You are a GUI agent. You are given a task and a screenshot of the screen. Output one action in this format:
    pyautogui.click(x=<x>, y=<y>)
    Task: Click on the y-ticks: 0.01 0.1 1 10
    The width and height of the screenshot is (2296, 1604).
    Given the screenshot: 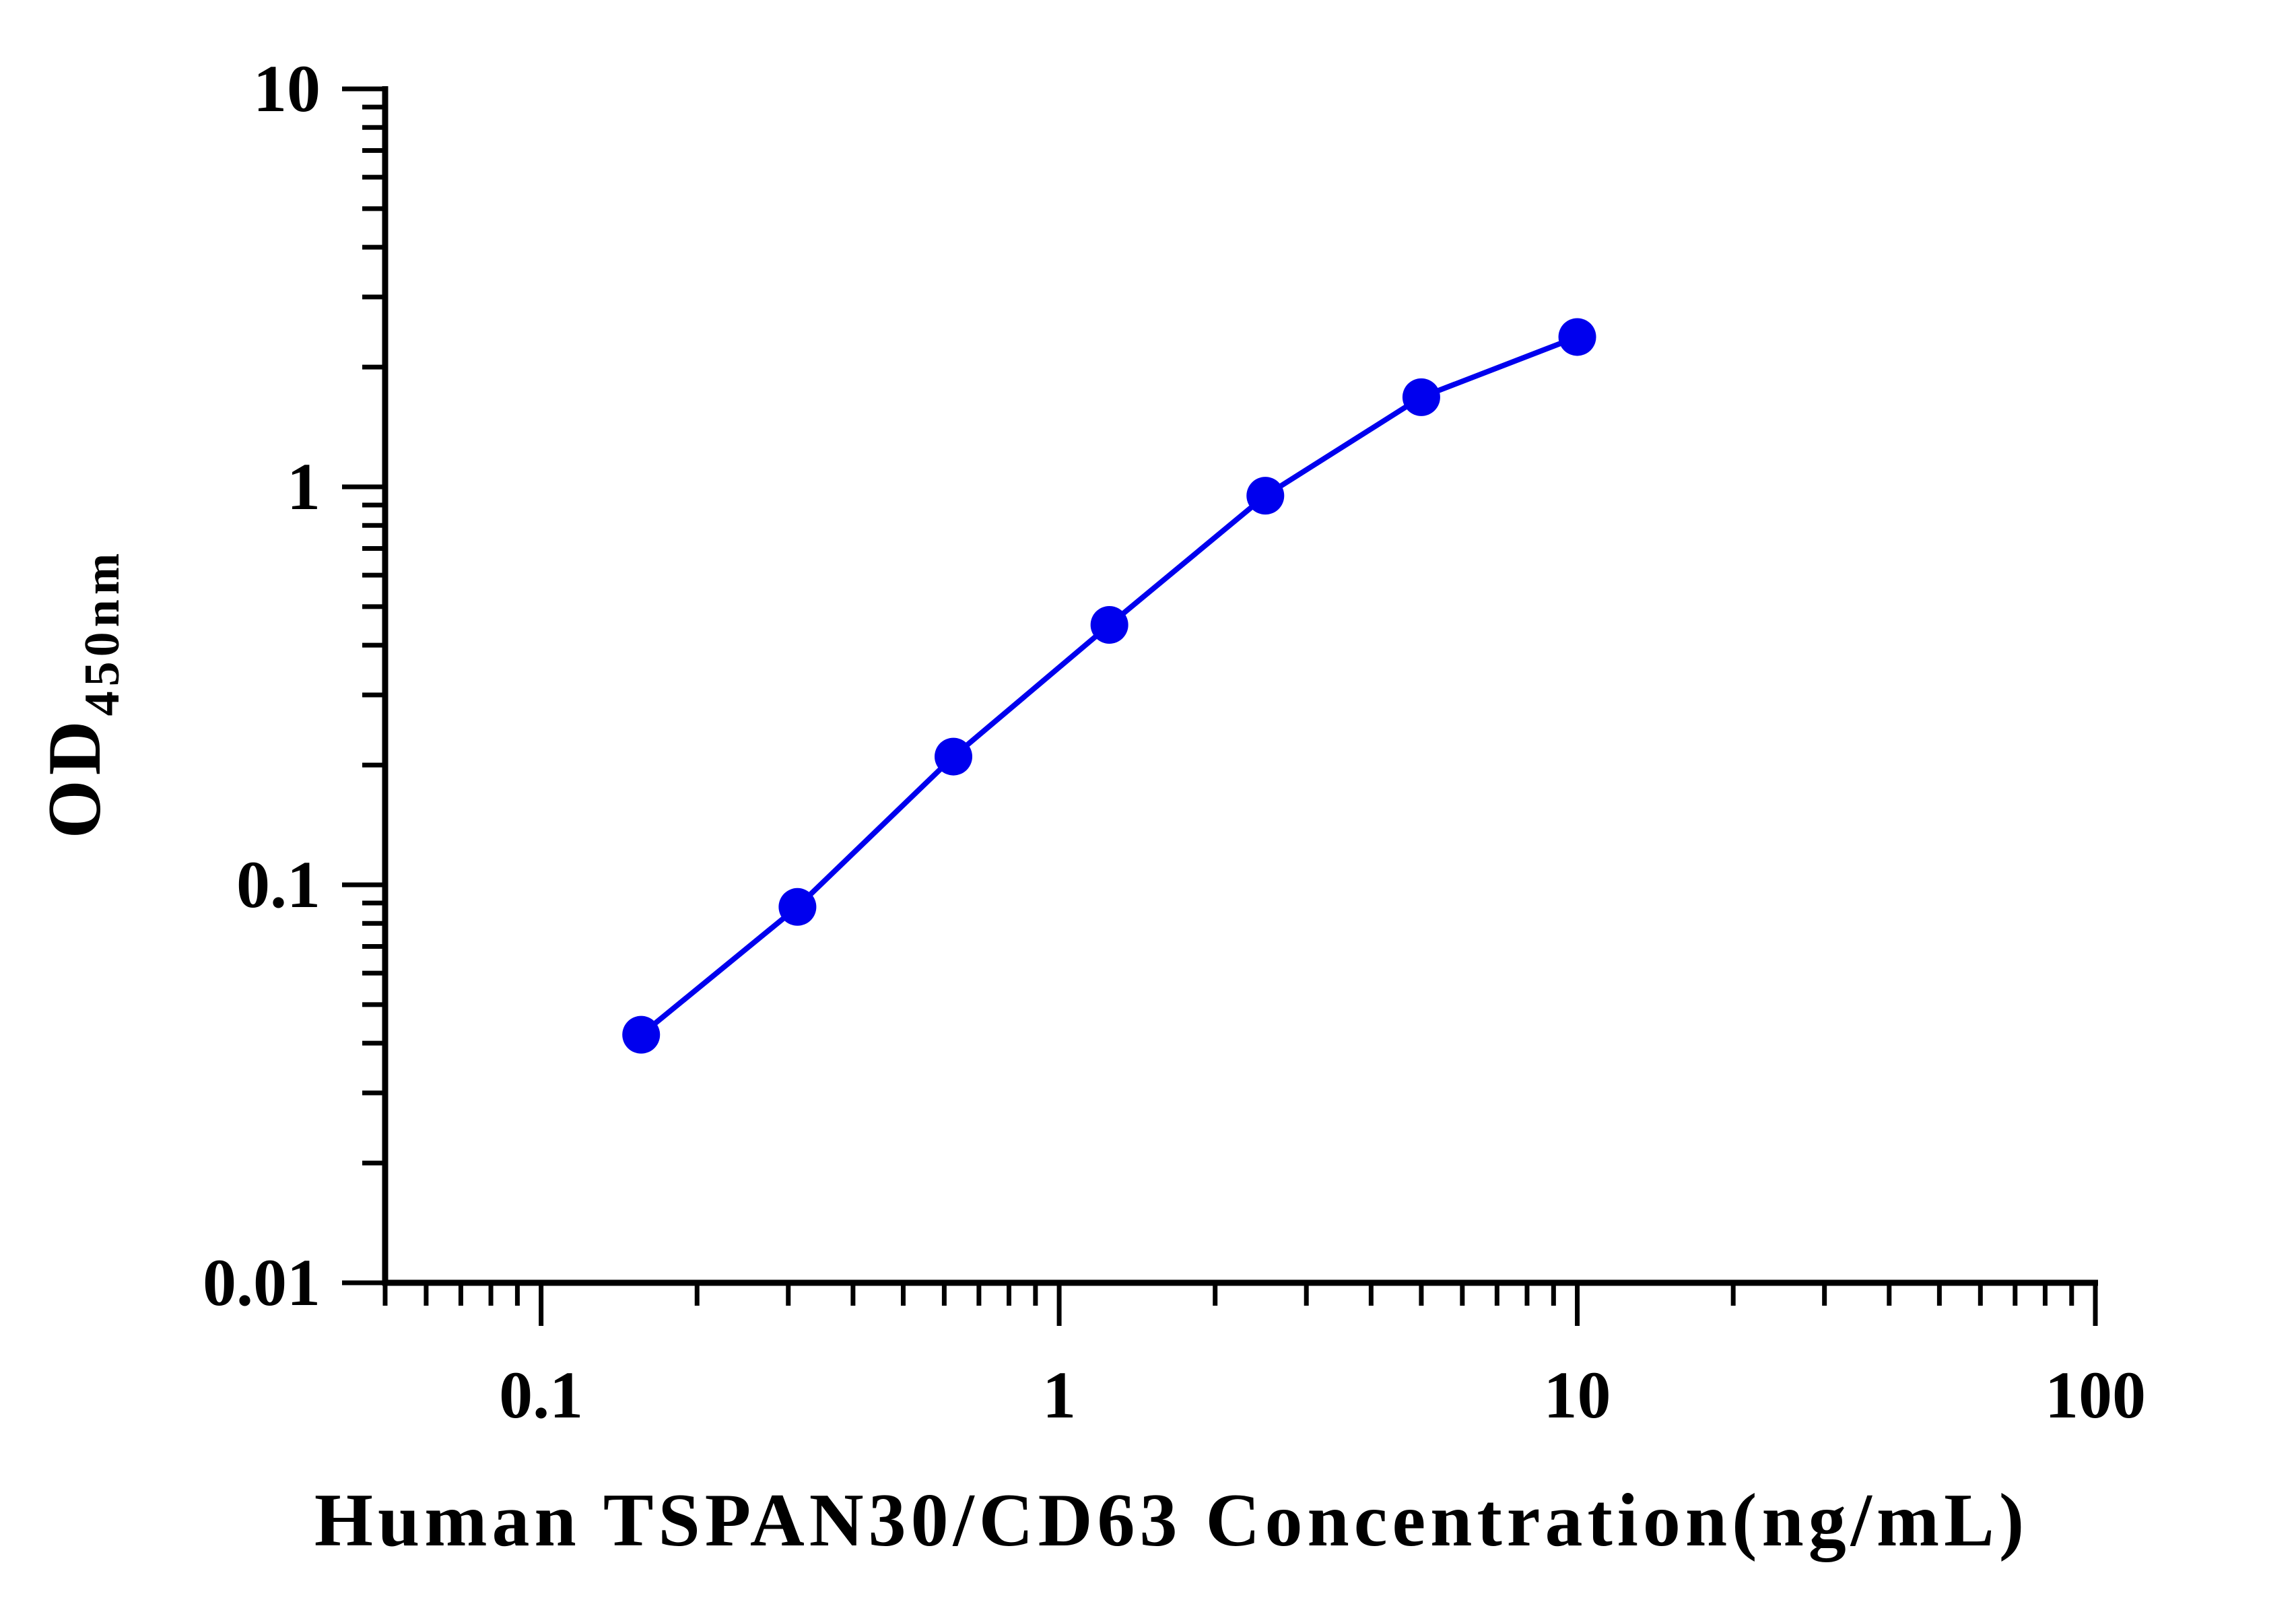 What is the action you would take?
    pyautogui.click(x=294, y=686)
    